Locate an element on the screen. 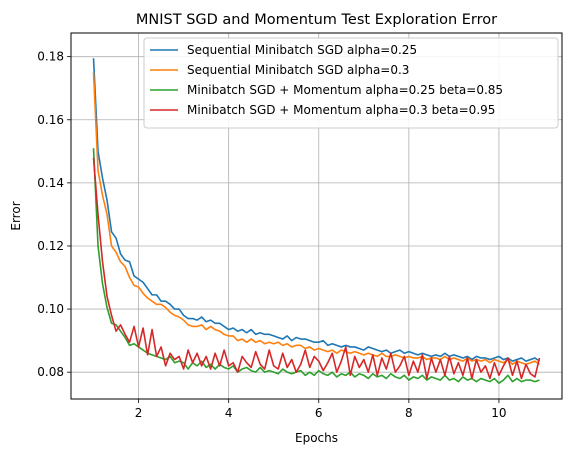  x-tick-label: 2 is located at coordinates (139, 413).